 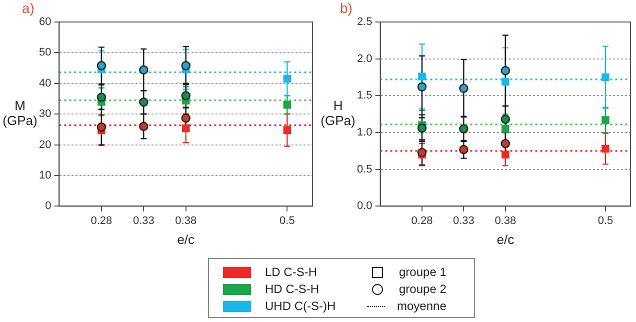 What do you see at coordinates (346, 8) in the screenshot?
I see `chart-title: b)` at bounding box center [346, 8].